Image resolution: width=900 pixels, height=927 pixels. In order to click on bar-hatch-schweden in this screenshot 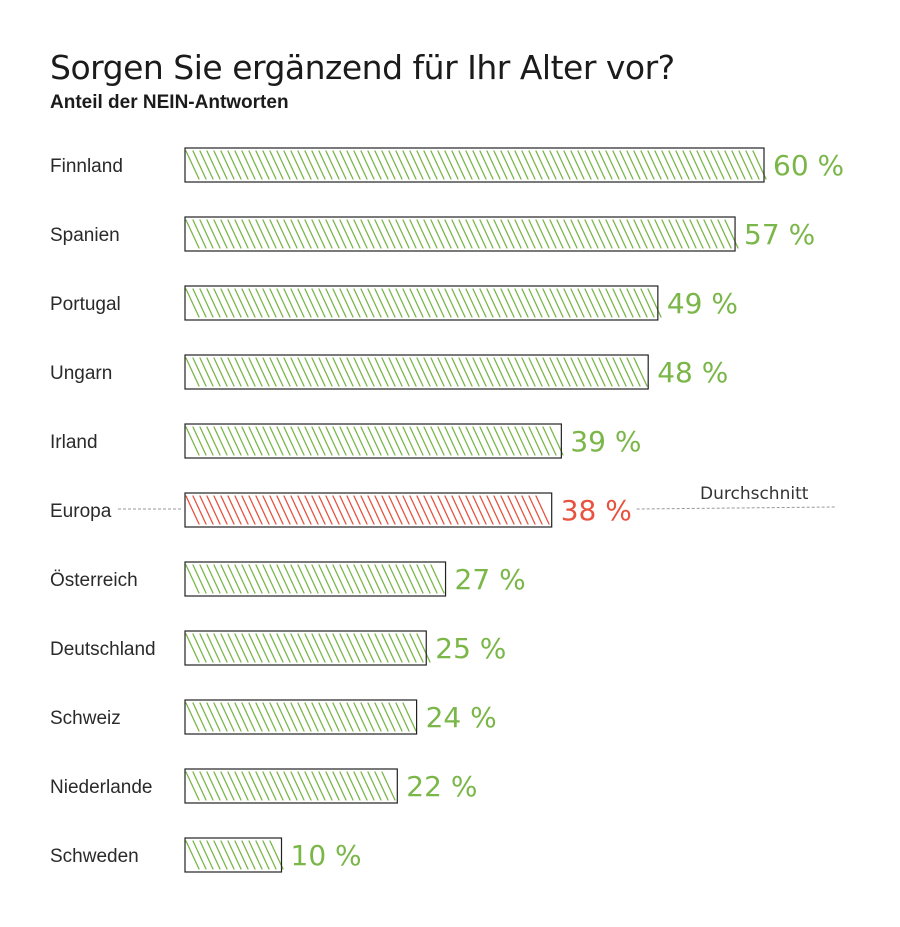, I will do `click(234, 855)`.